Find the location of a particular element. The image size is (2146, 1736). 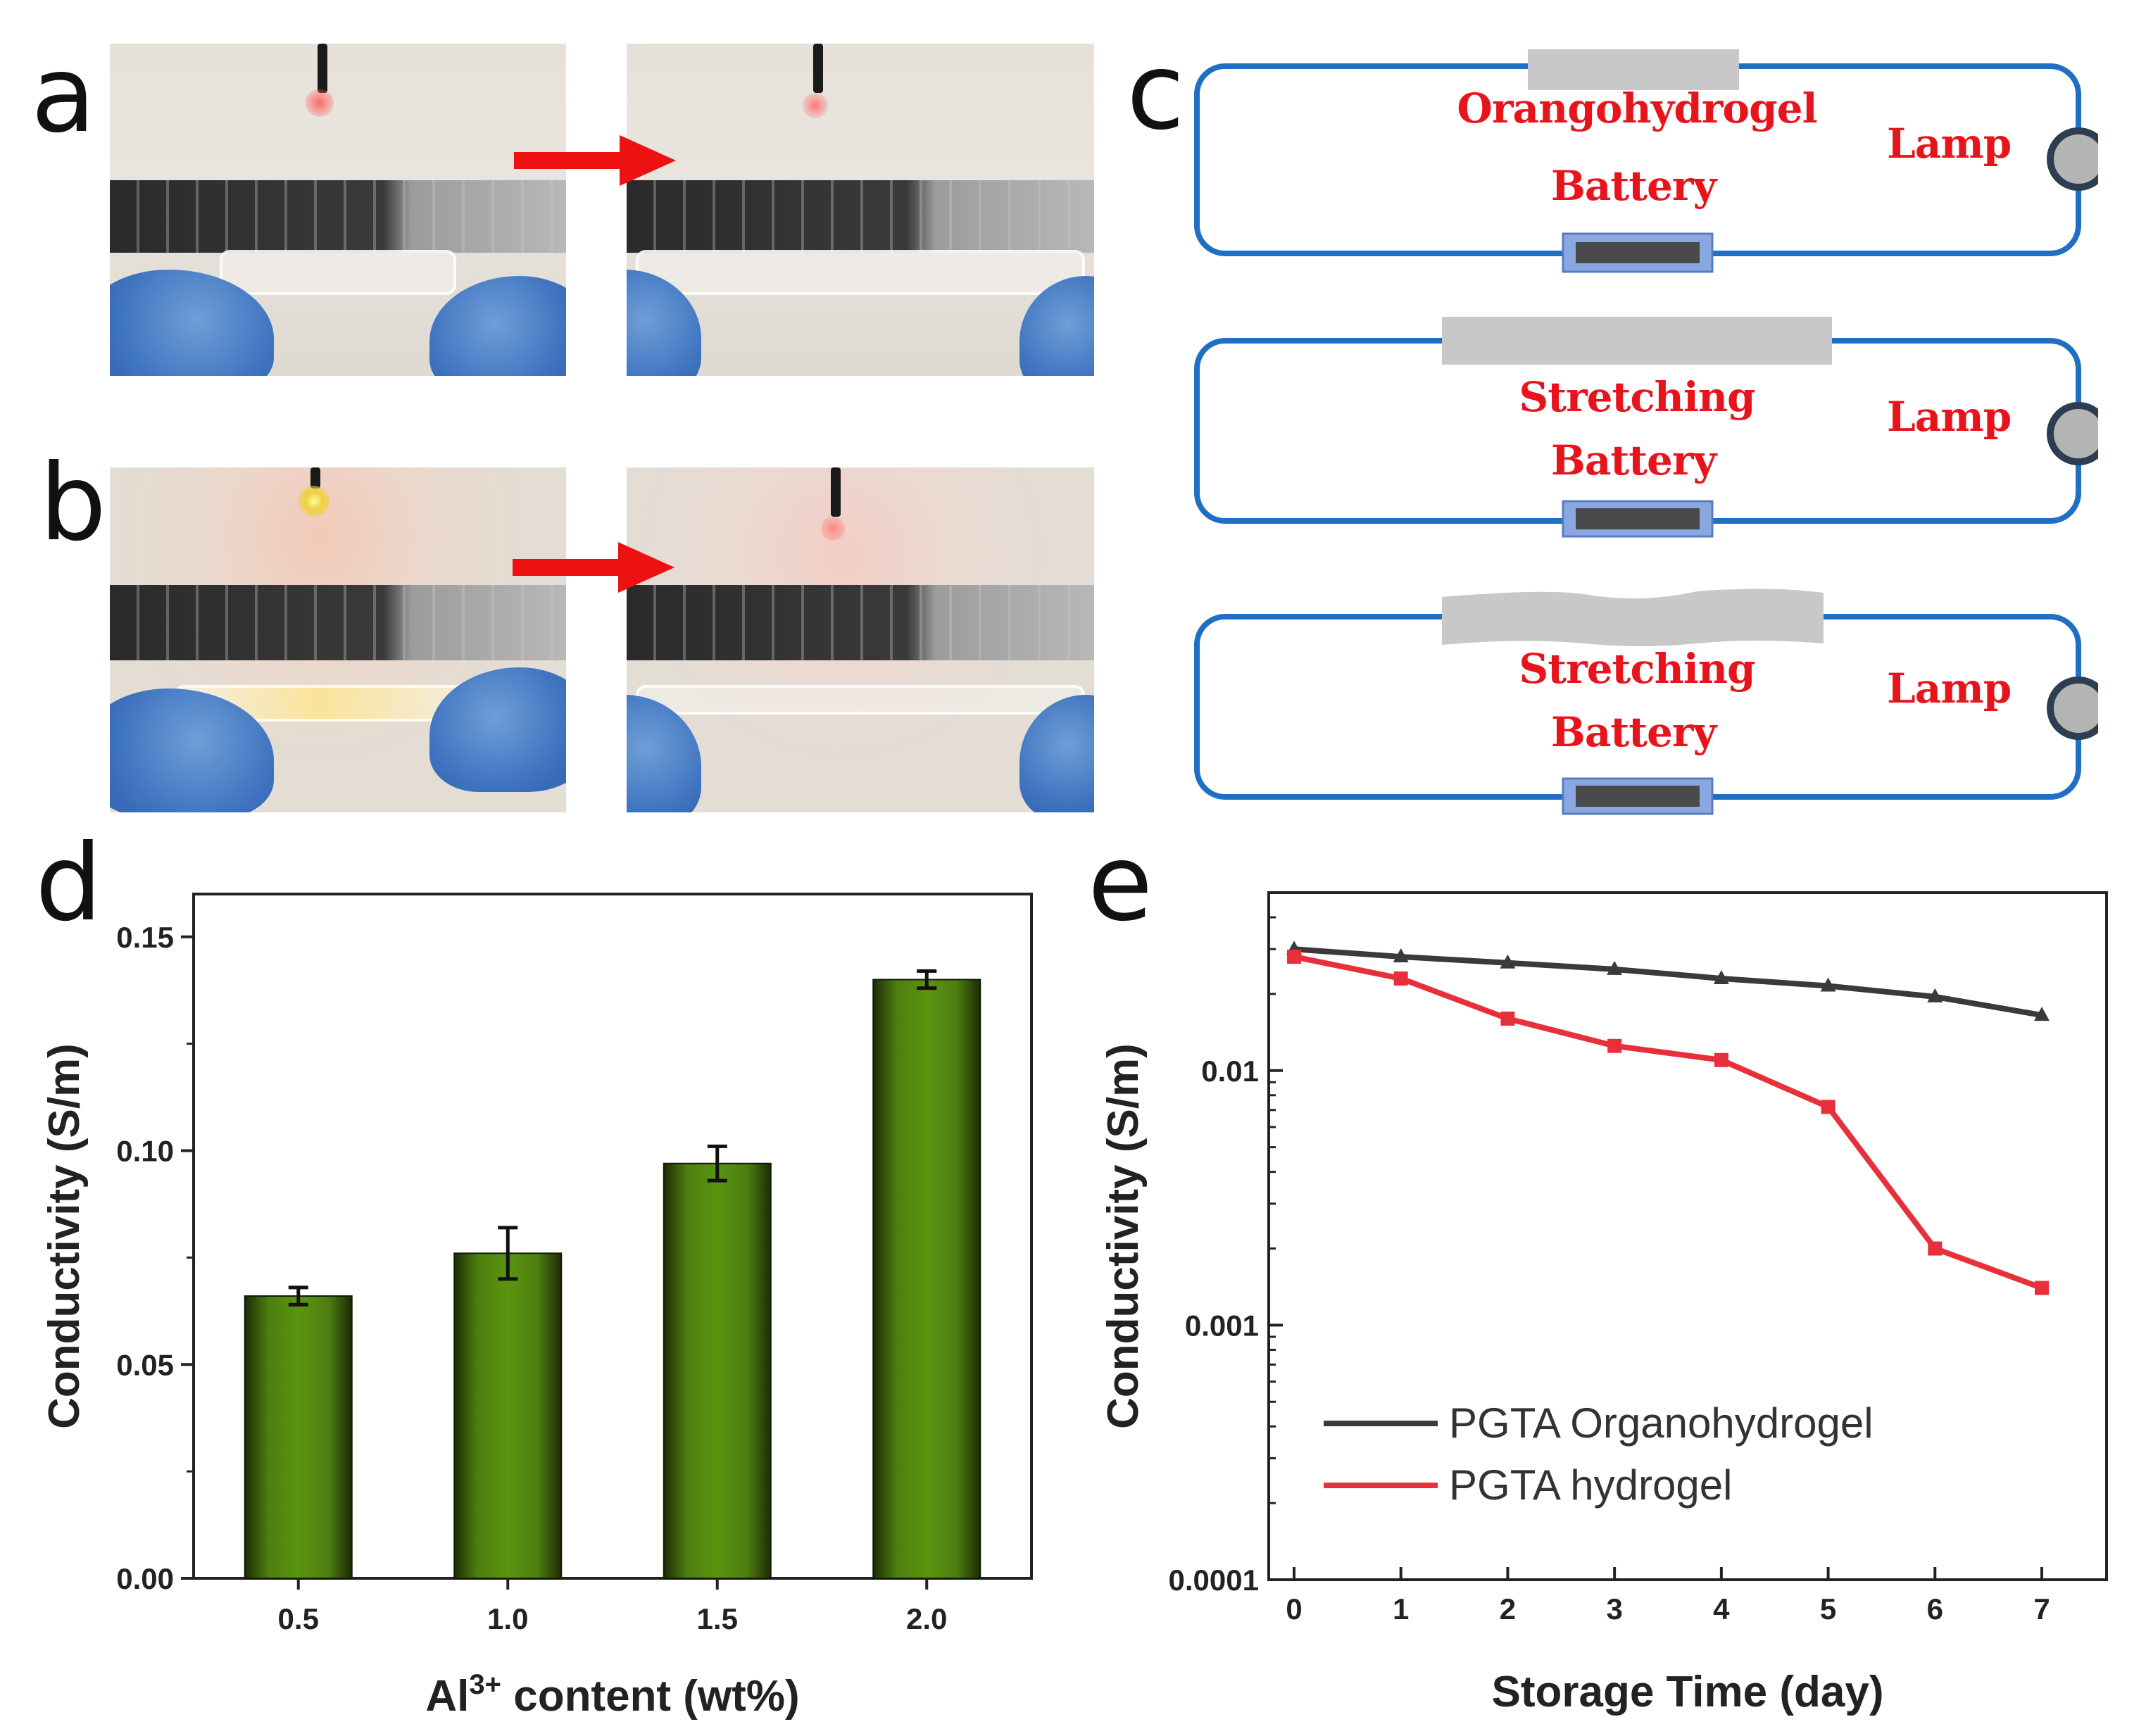

photo-b-before is located at coordinates (338, 639).